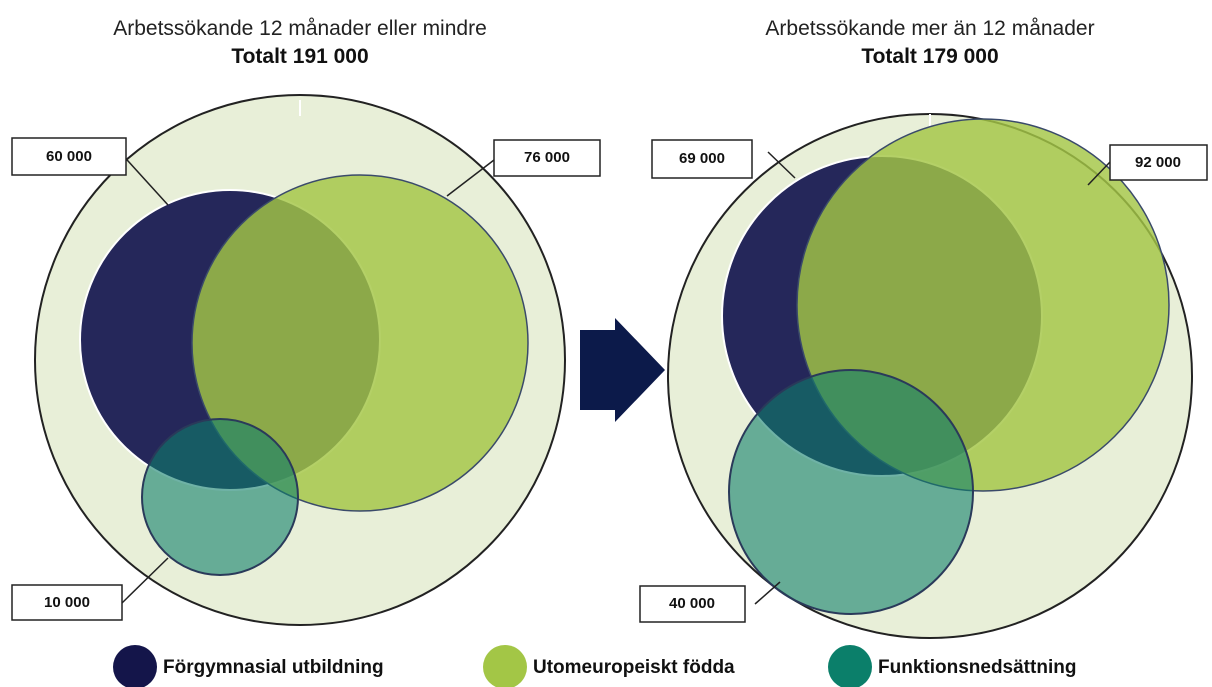 This screenshot has height=687, width=1212. I want to click on label: 92 000, so click(1158, 162).